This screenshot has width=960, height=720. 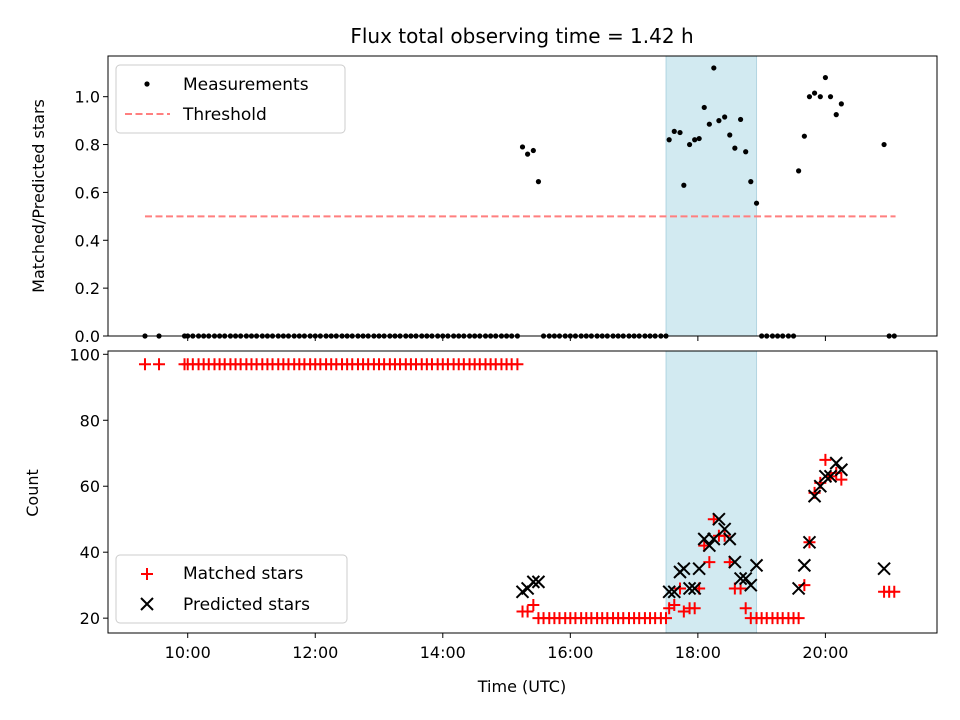 I want to click on bottom-y-axis-label: Count, so click(x=32, y=493).